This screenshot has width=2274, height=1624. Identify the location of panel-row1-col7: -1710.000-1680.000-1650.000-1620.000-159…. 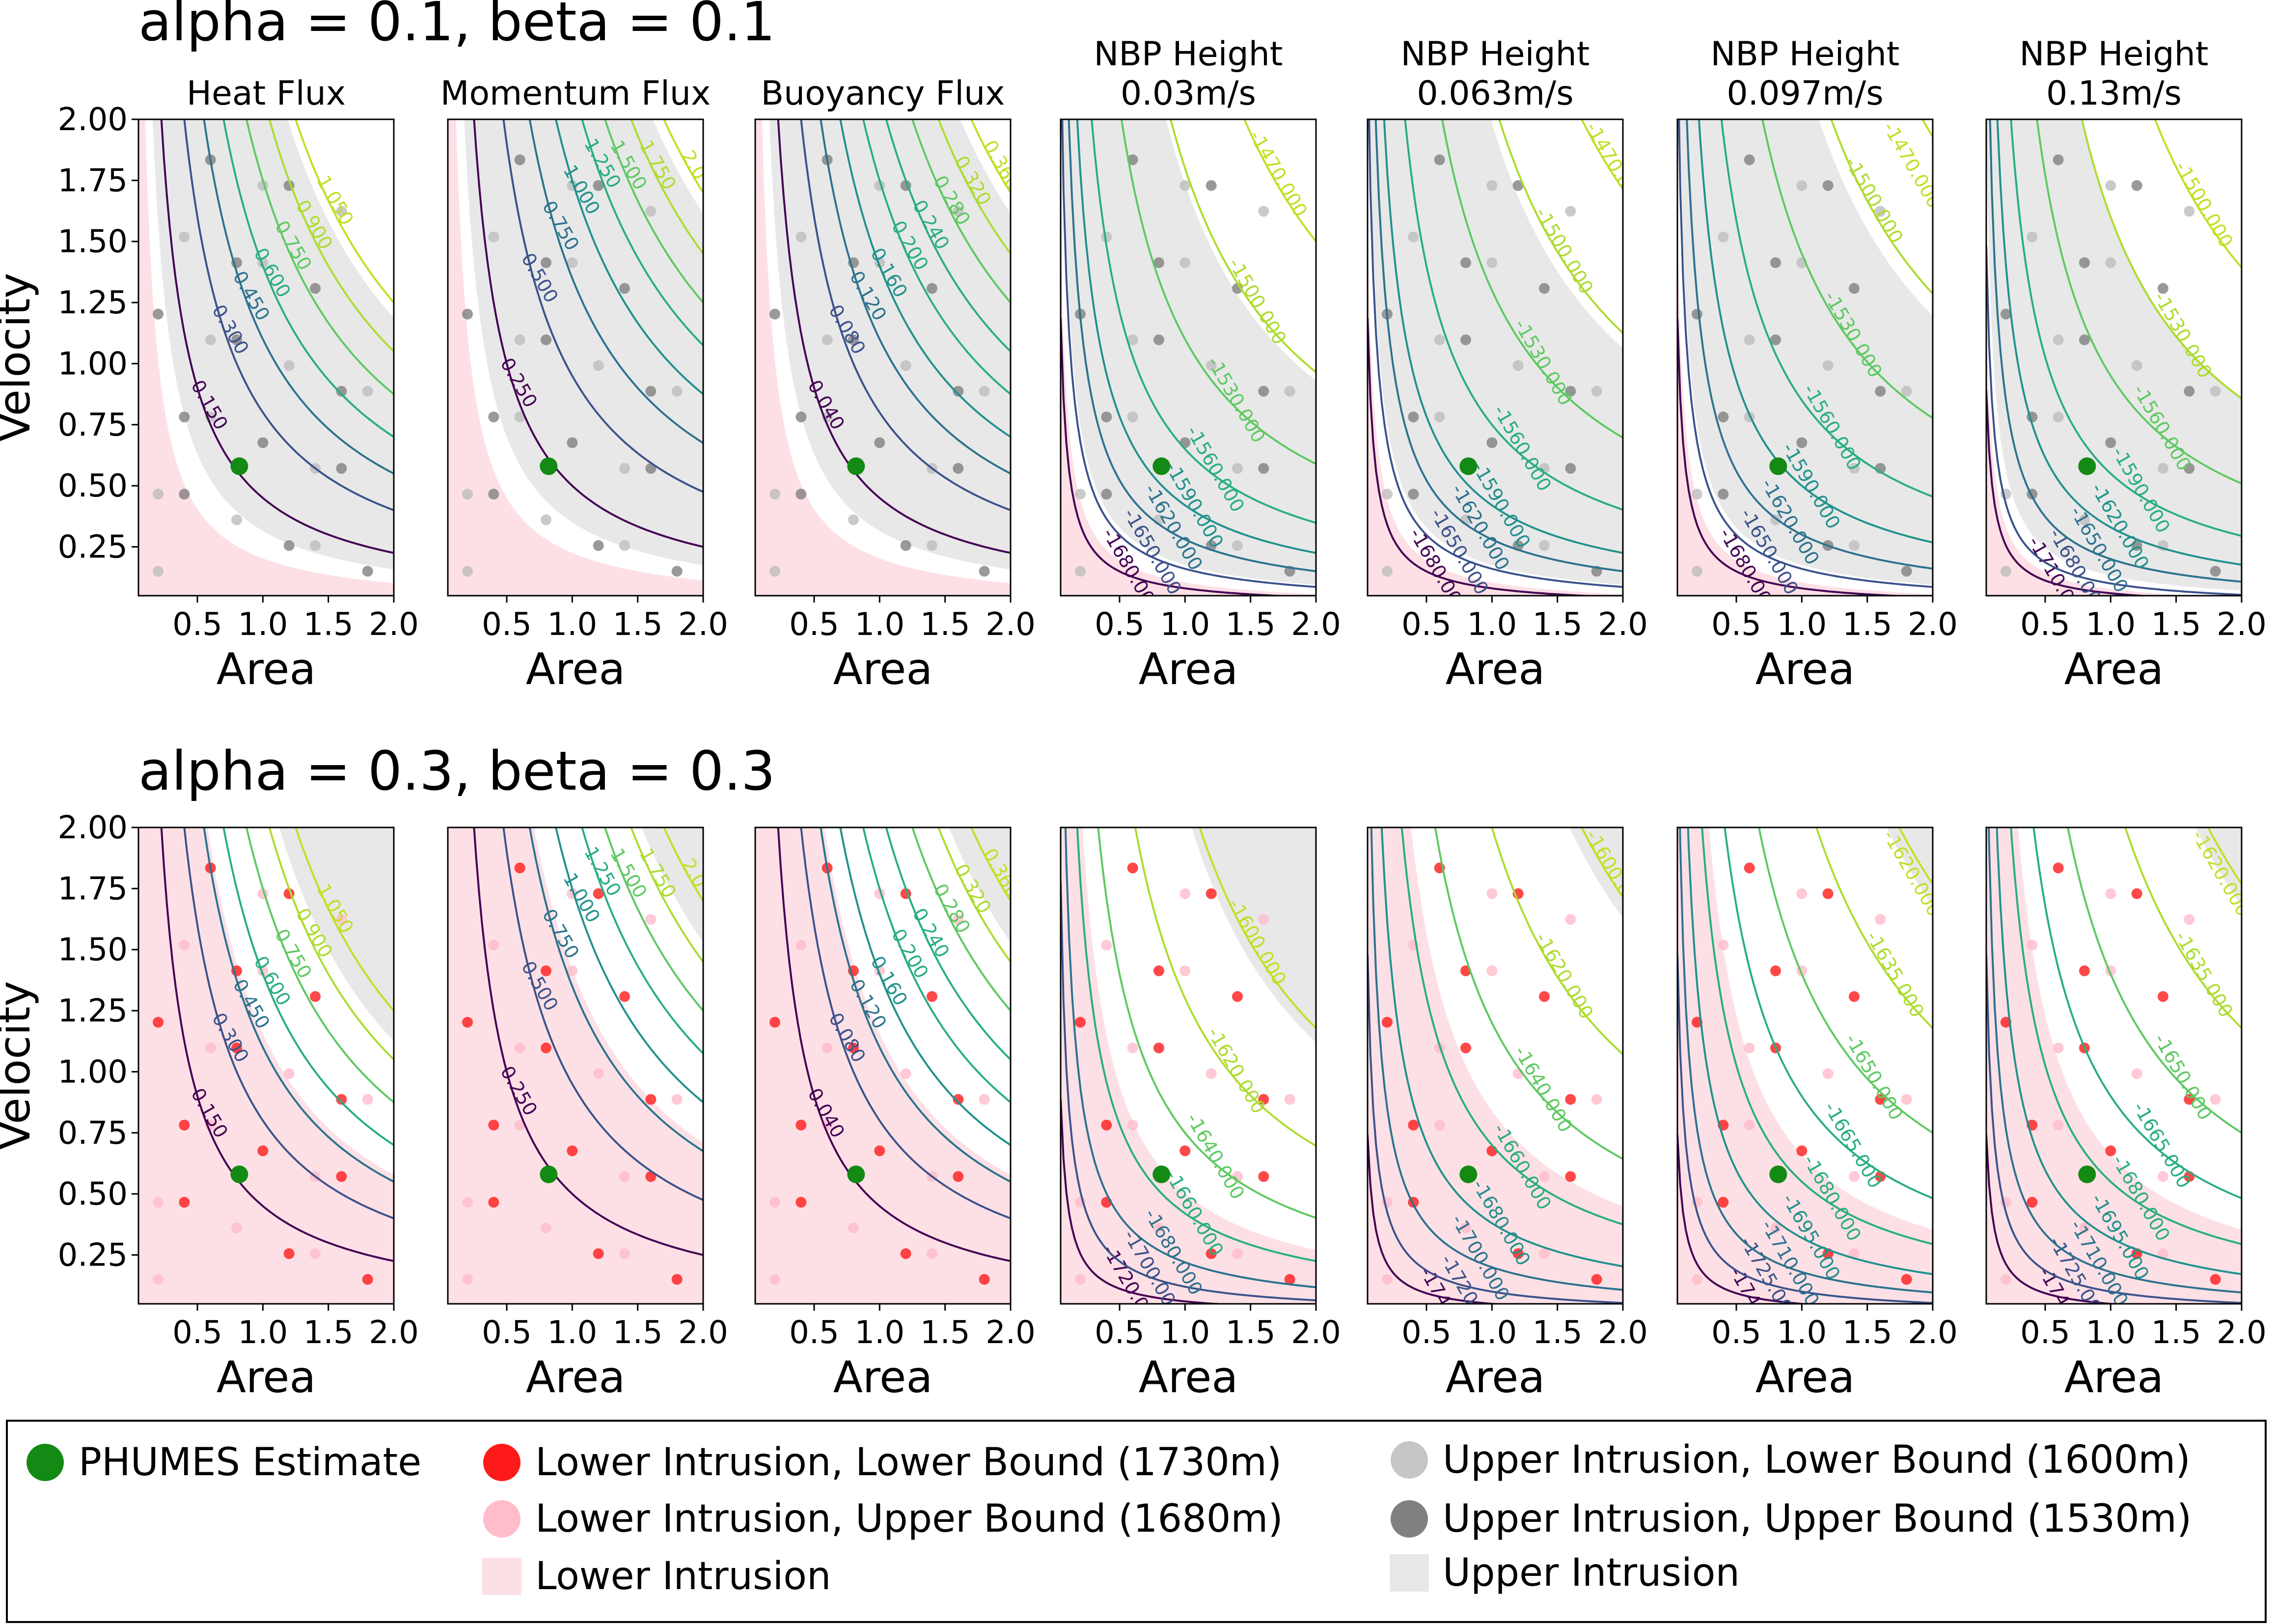
(2126, 364).